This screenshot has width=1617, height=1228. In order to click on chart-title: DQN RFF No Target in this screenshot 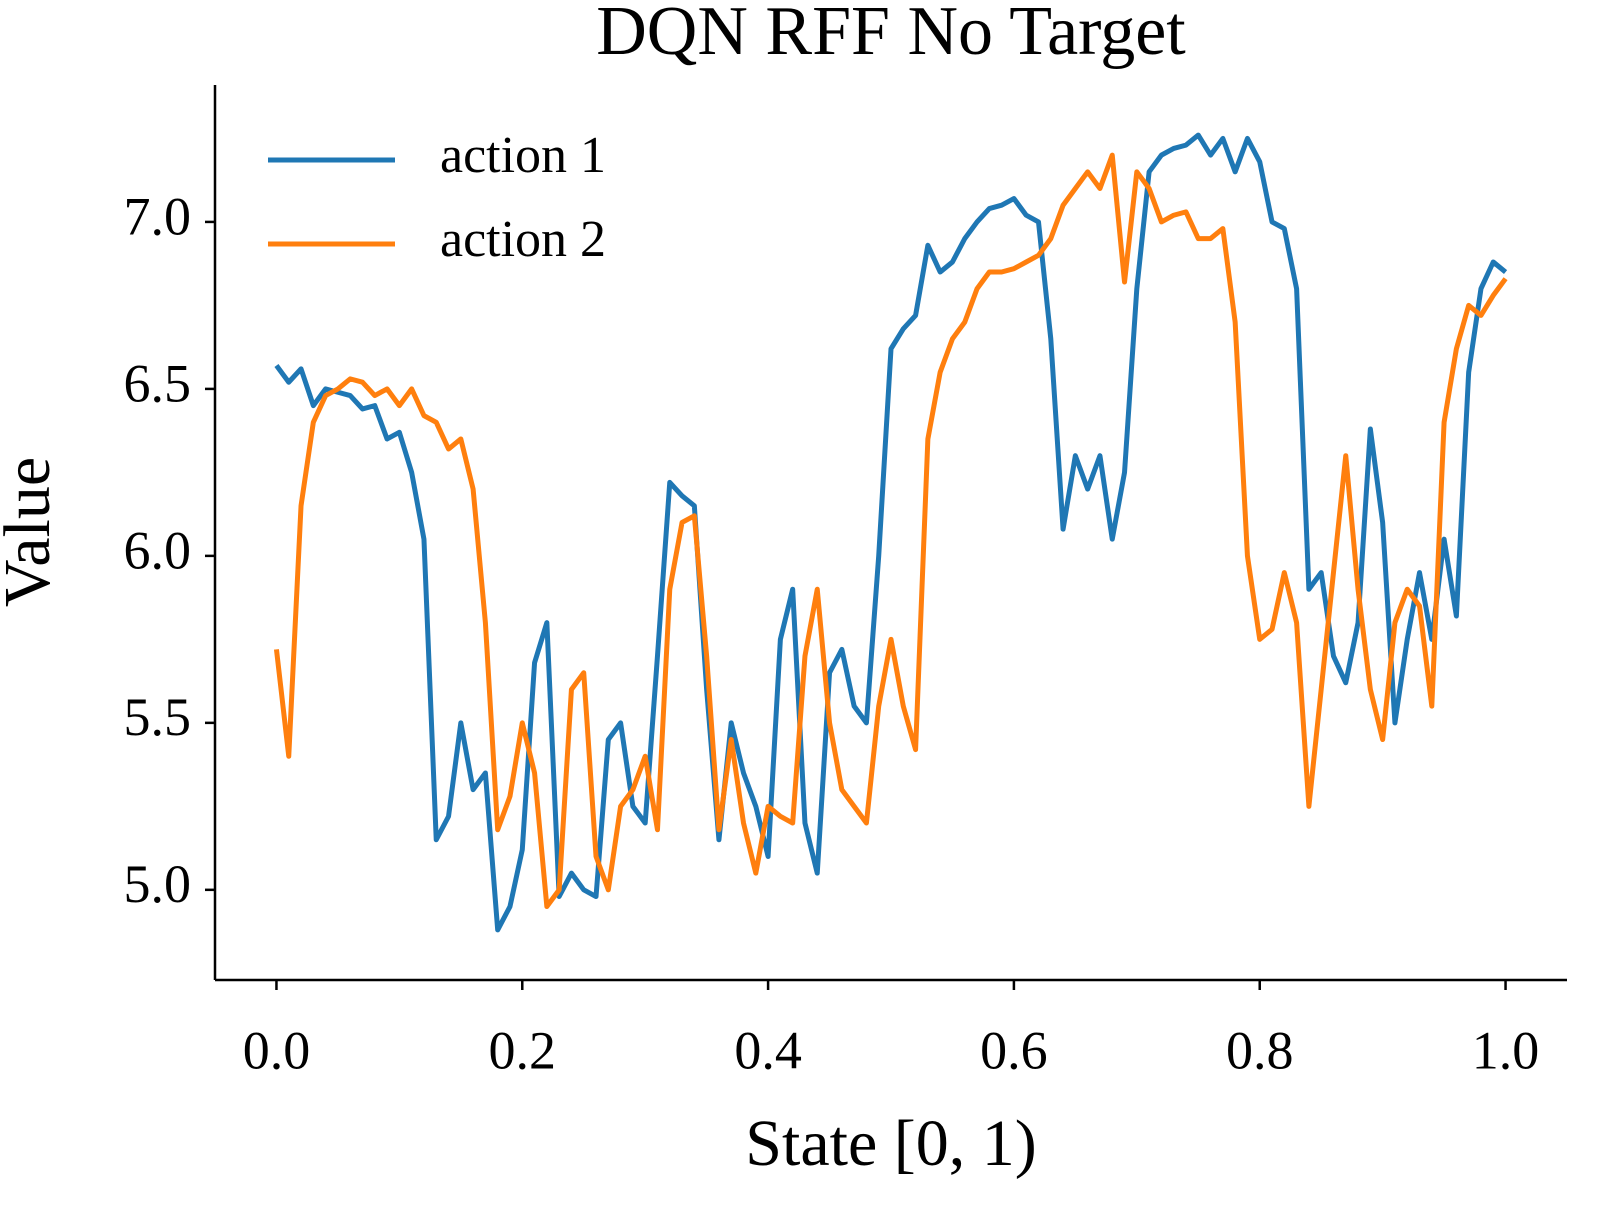, I will do `click(891, 35)`.